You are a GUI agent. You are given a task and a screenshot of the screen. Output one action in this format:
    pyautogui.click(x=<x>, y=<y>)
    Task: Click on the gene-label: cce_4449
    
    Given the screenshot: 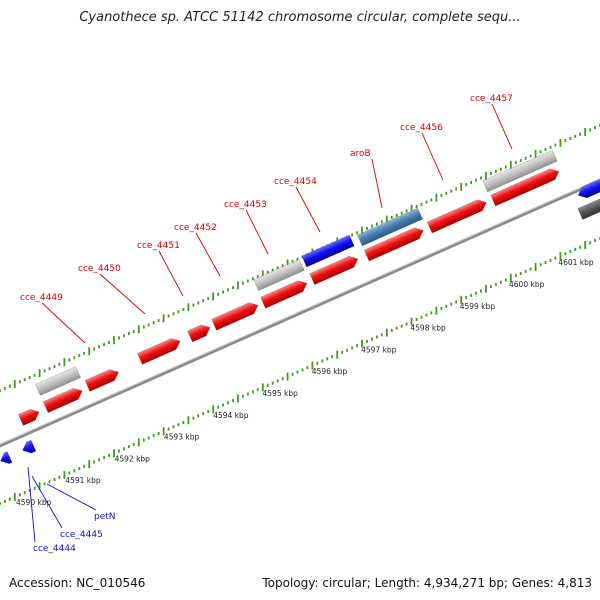 What is the action you would take?
    pyautogui.click(x=41, y=298)
    